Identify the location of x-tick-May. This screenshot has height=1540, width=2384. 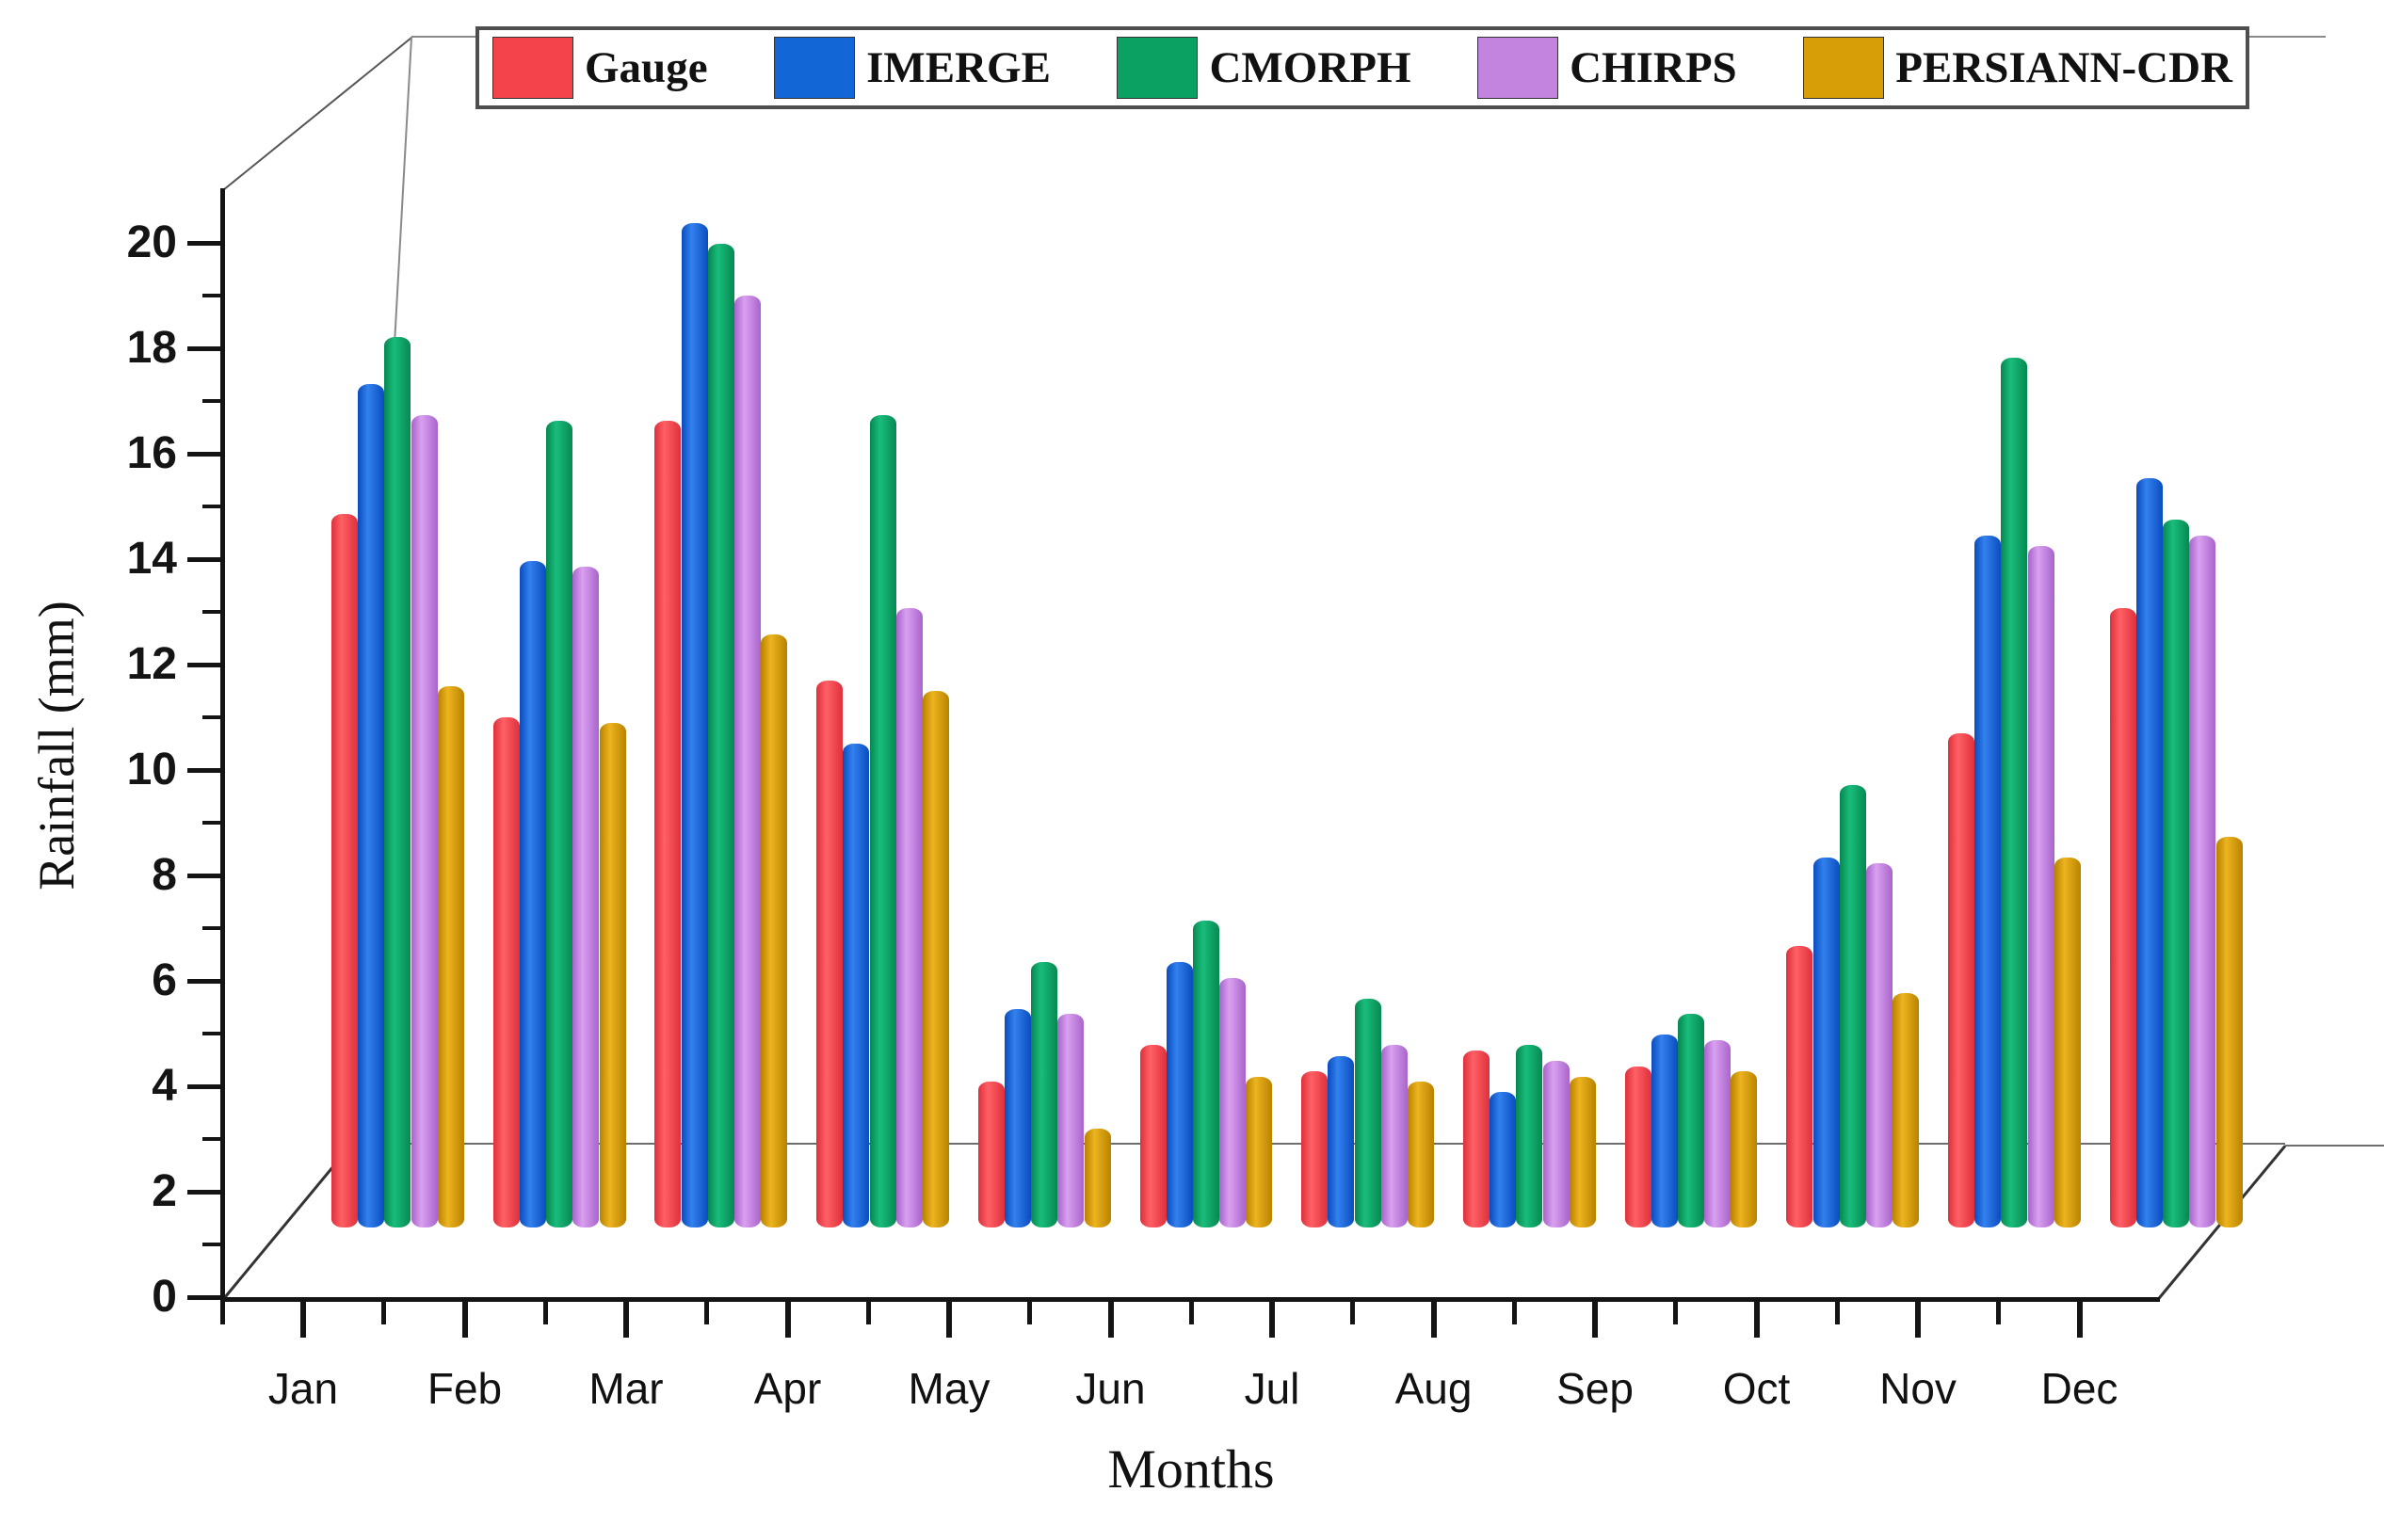
(949, 1319).